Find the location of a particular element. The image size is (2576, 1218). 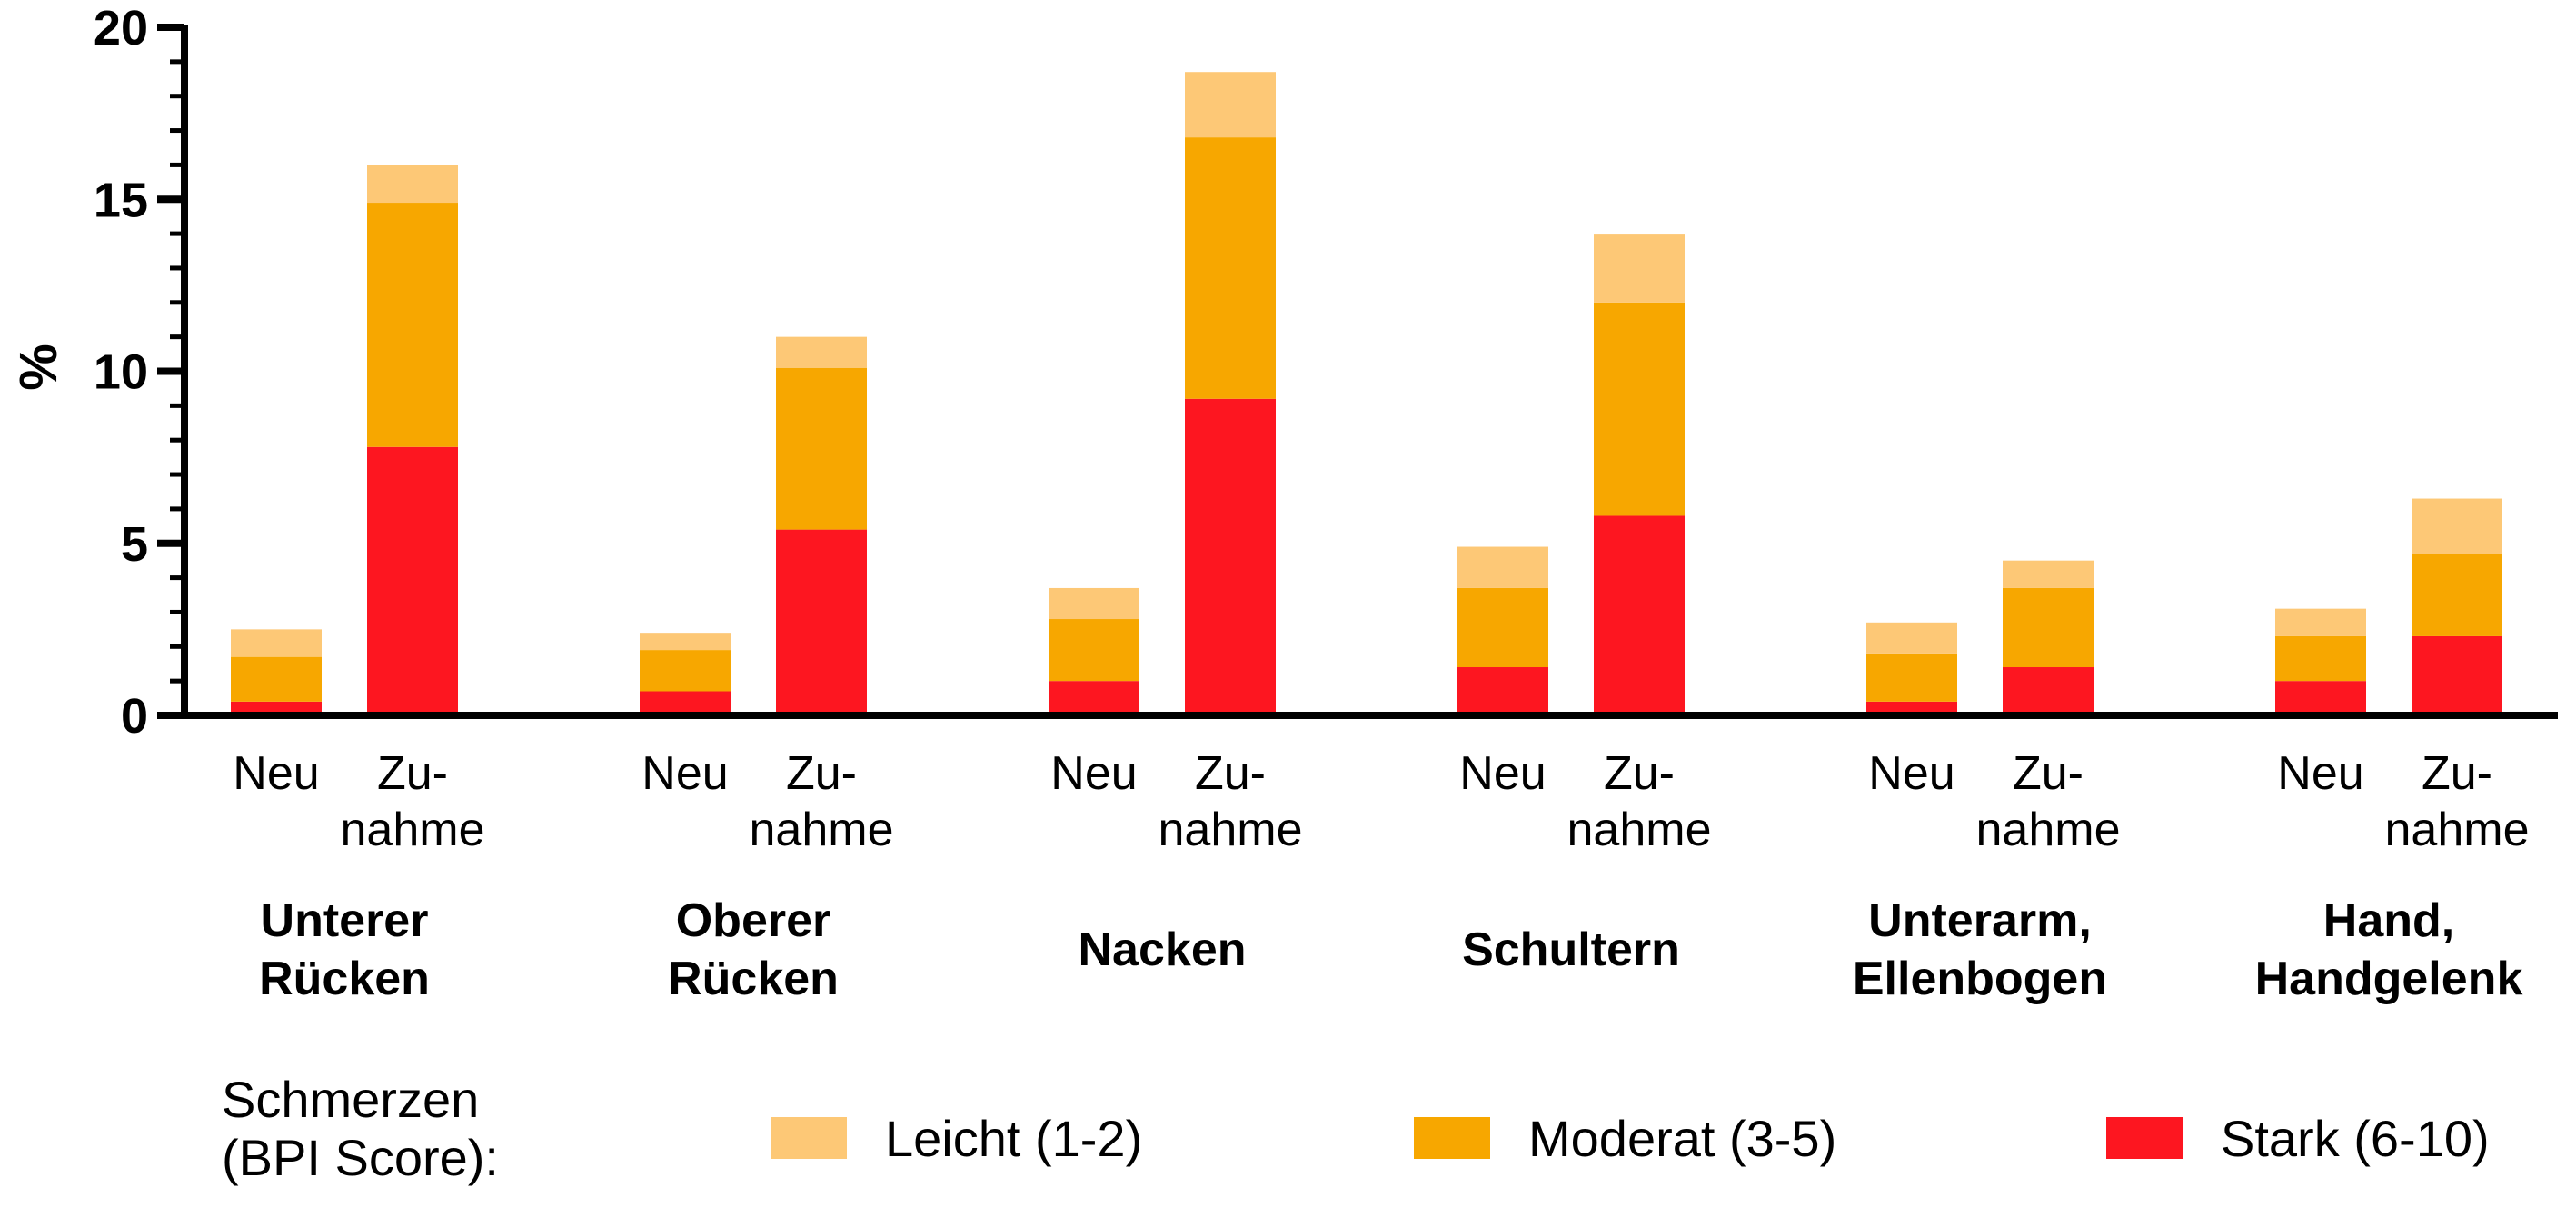

bar-label-nacken-zunahme: Zu- is located at coordinates (1230, 773).